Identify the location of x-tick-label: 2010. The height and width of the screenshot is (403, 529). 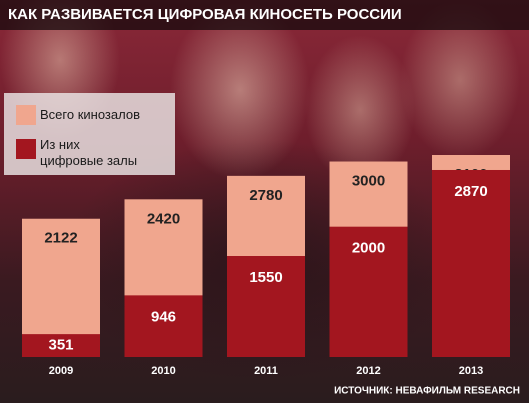
(163, 371).